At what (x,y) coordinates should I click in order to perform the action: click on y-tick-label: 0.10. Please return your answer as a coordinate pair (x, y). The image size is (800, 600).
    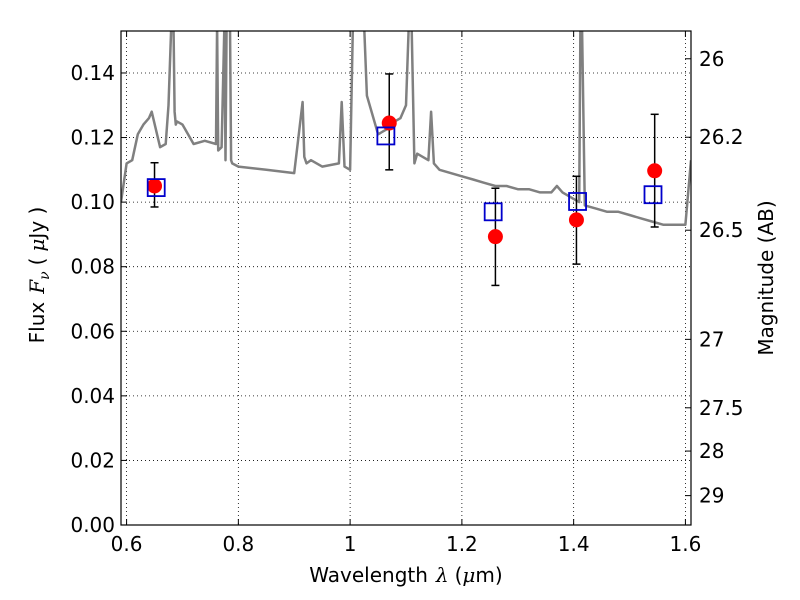
    Looking at the image, I should click on (92, 202).